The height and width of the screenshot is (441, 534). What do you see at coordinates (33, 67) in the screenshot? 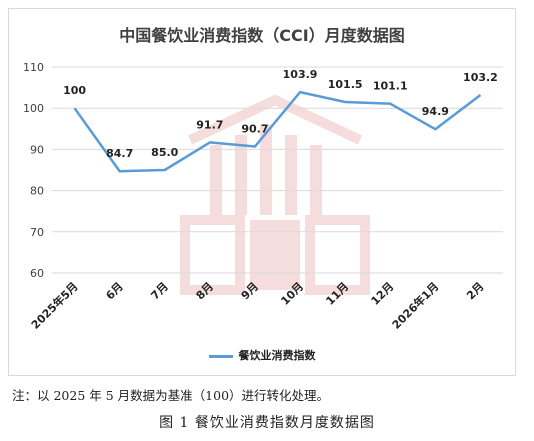
I see `y-tick-label: 110` at bounding box center [33, 67].